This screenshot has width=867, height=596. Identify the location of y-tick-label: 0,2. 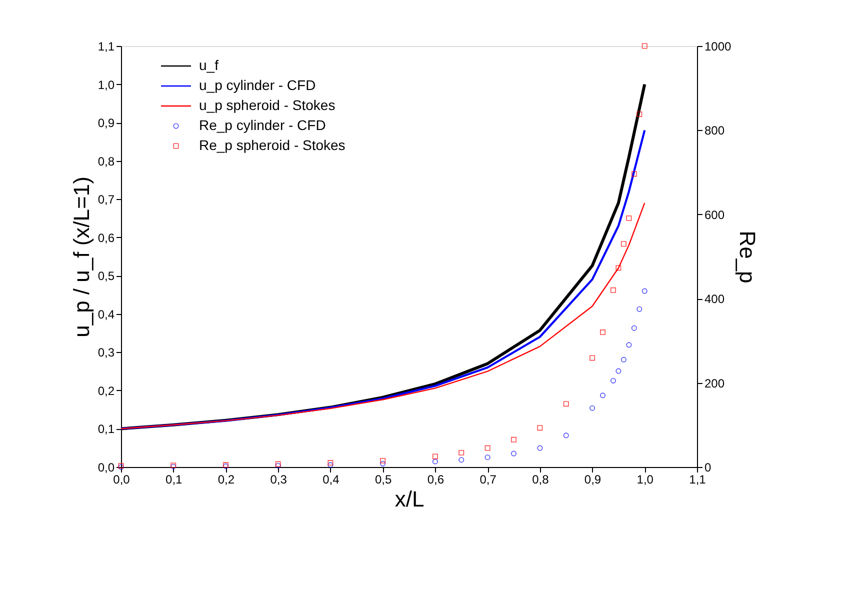
(106, 391).